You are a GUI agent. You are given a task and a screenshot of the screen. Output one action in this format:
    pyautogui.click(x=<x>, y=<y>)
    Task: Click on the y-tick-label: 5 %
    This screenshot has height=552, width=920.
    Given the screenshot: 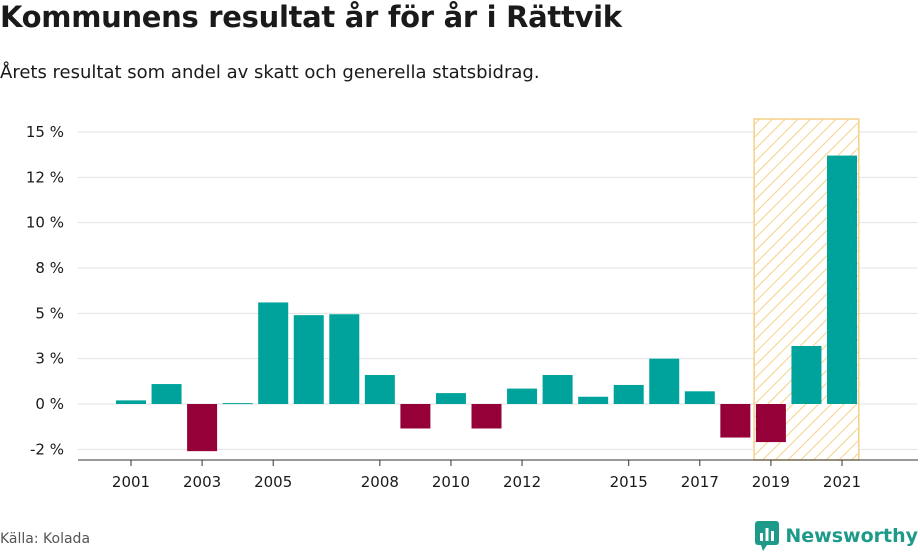 What is the action you would take?
    pyautogui.click(x=49, y=313)
    